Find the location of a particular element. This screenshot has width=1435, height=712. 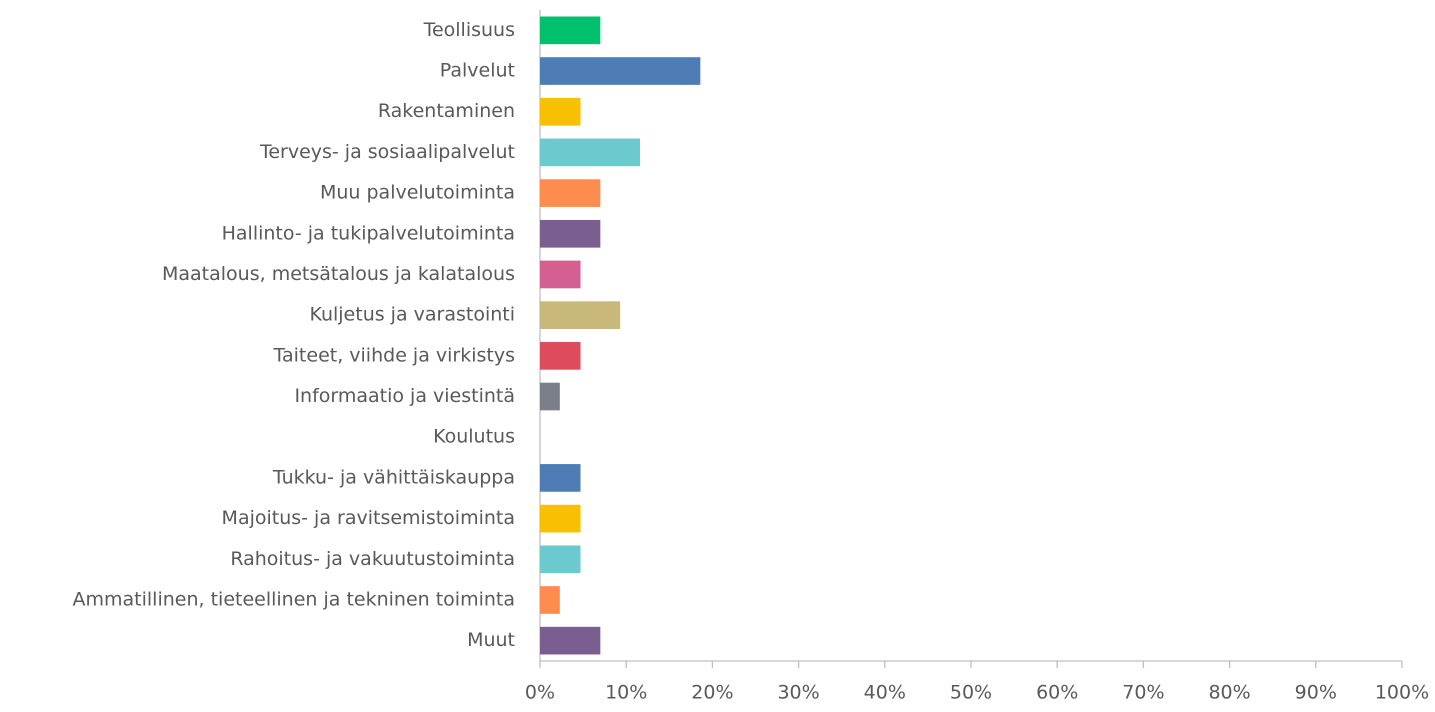

y-tick-label: Maatalous, metsätalous ja kalatalous is located at coordinates (338, 274).